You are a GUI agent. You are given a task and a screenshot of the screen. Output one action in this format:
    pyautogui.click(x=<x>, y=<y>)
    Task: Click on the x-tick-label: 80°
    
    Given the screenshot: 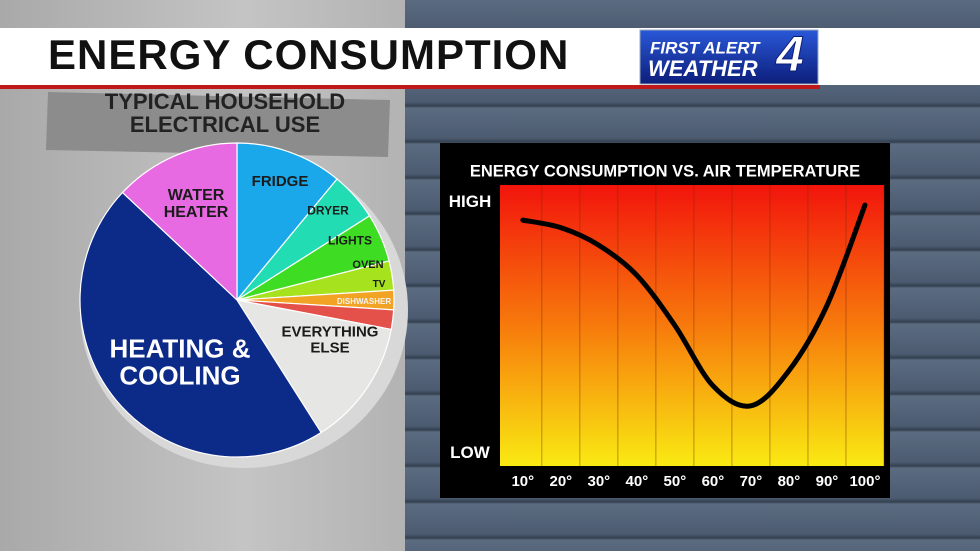 What is the action you would take?
    pyautogui.click(x=789, y=481)
    